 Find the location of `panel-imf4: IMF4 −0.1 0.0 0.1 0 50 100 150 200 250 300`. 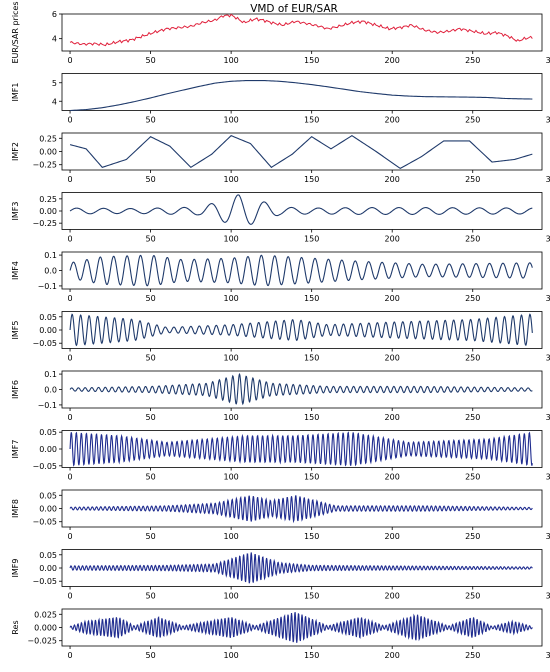

panel-imf4: IMF4 −0.1 0.0 0.1 0 50 100 150 200 250 300 is located at coordinates (280, 277).